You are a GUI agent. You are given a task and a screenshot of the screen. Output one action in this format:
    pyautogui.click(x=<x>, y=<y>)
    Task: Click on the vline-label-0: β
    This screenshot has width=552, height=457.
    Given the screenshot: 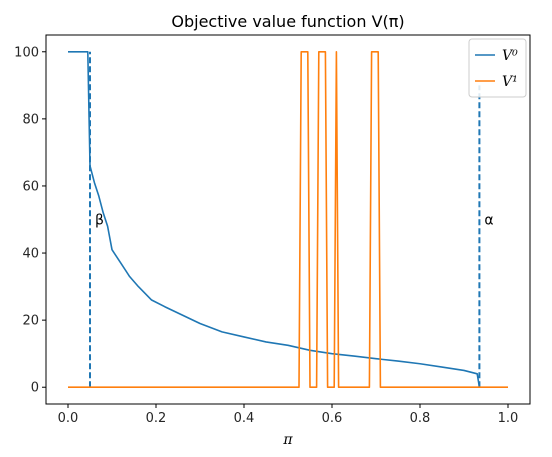 What is the action you would take?
    pyautogui.click(x=99, y=221)
    